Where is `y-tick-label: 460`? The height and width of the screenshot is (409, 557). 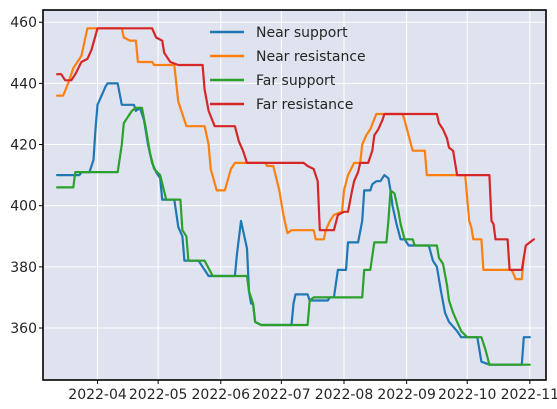 y-tick-label: 460 is located at coordinates (23, 23).